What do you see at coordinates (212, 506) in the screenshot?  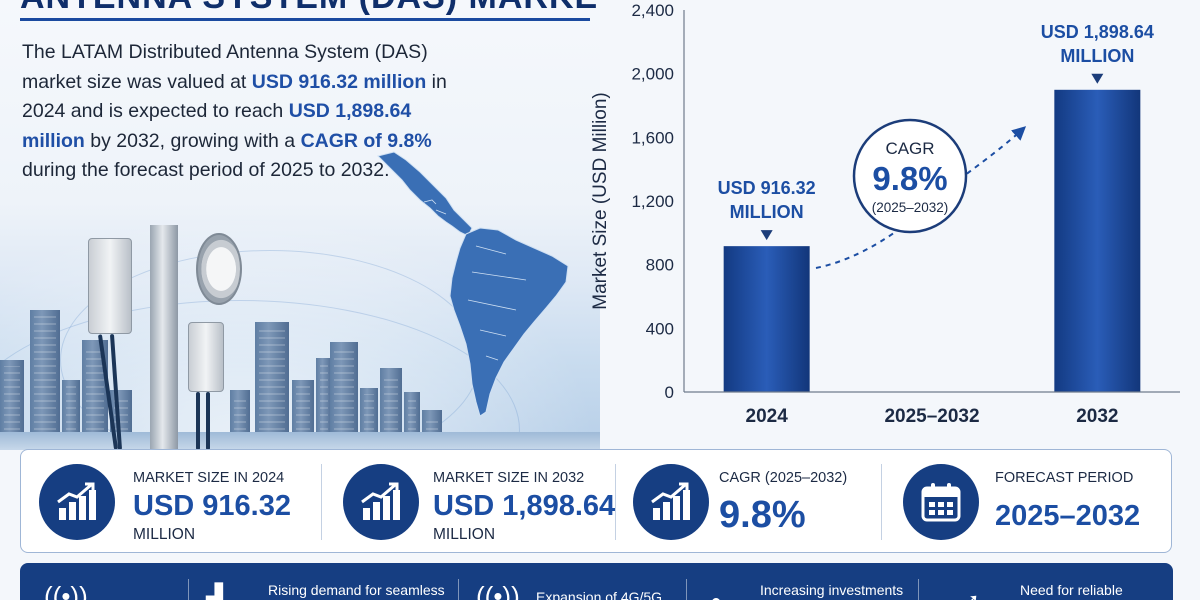 I see `stat-value: USD 916.32` at bounding box center [212, 506].